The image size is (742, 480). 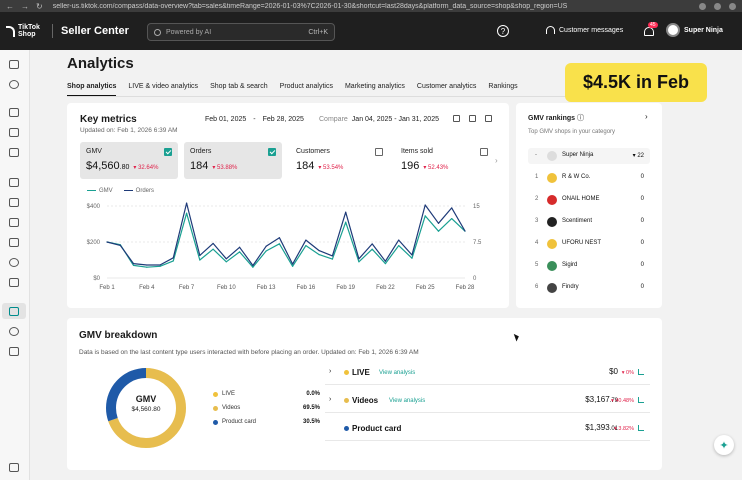 What do you see at coordinates (14, 152) in the screenshot?
I see `shipping-icon` at bounding box center [14, 152].